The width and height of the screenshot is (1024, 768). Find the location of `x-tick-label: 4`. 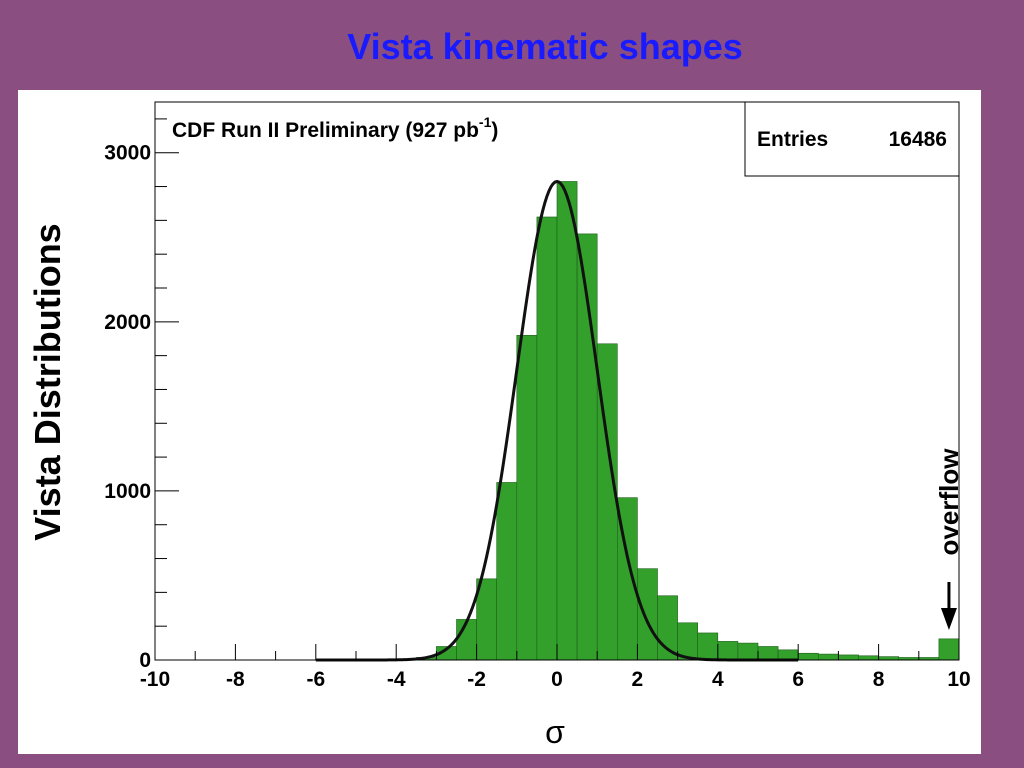

x-tick-label: 4 is located at coordinates (718, 679).